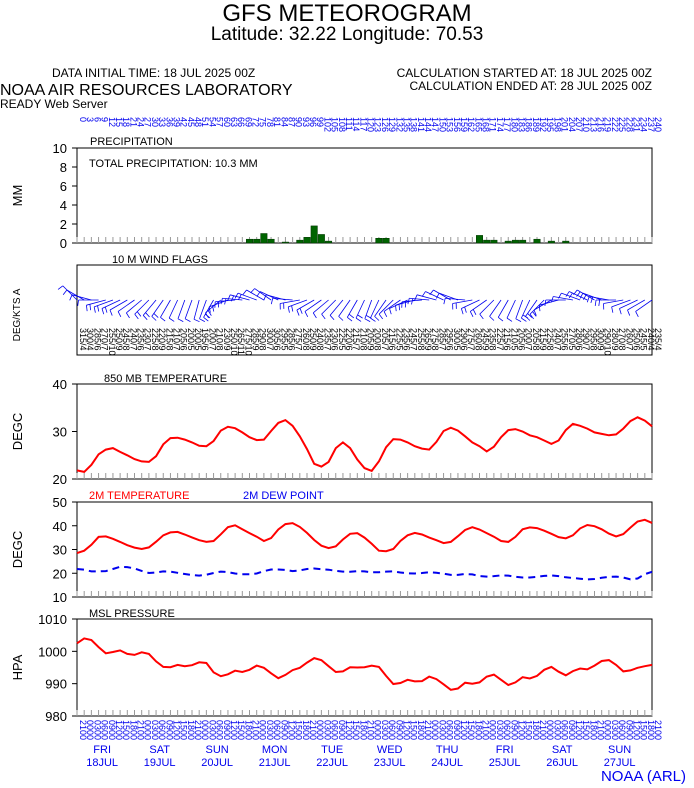 The image size is (694, 788). Describe the element at coordinates (579, 124) in the screenshot. I see `hour-label: 207` at that location.